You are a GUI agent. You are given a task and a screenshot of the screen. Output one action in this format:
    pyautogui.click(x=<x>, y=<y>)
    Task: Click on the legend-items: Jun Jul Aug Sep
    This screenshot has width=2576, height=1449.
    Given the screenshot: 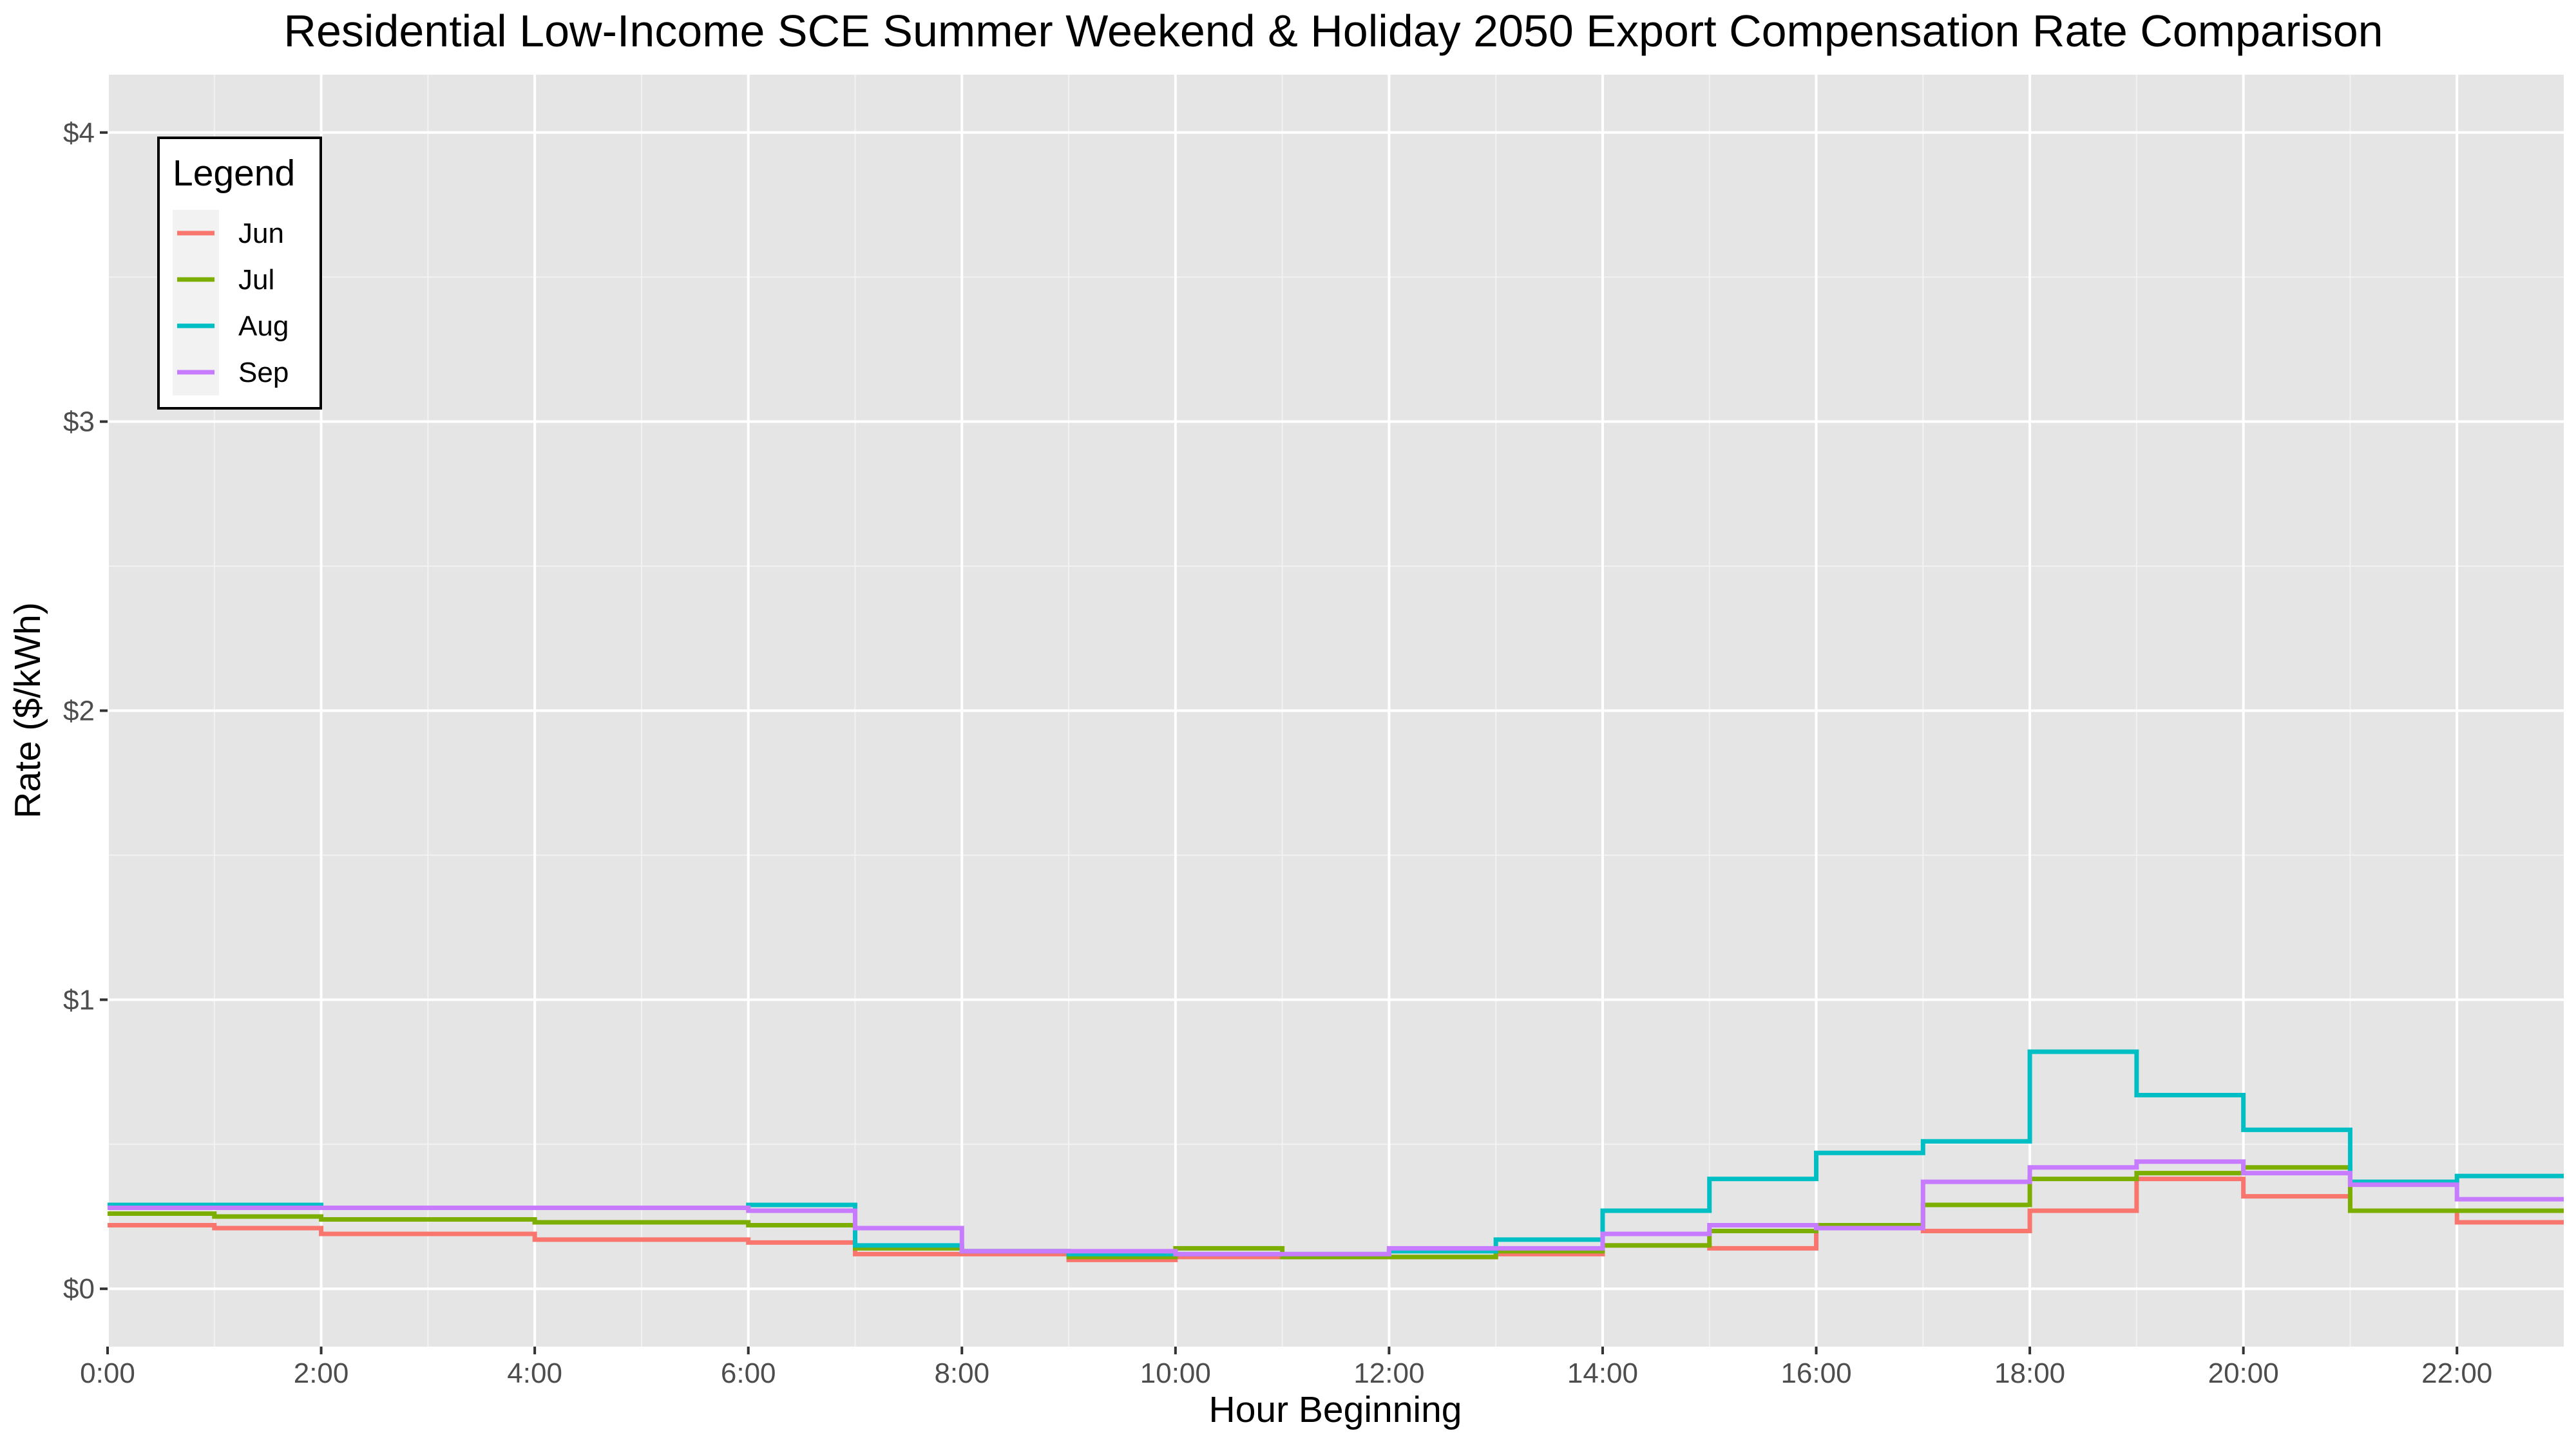 What is the action you would take?
    pyautogui.click(x=231, y=302)
    